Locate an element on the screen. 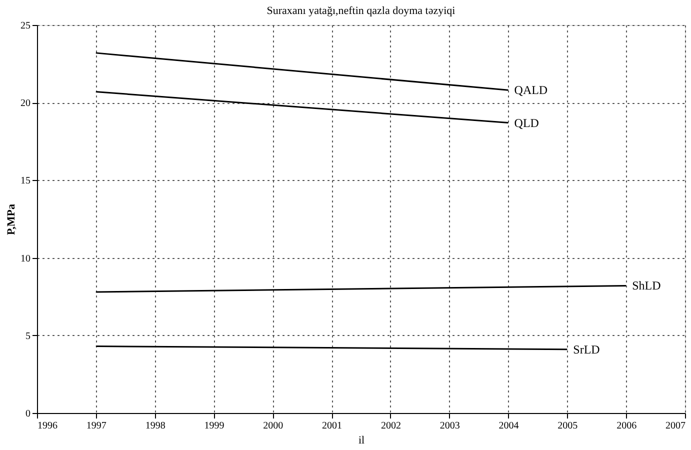 This screenshot has height=450, width=691. chart-title: Suraxanı yatağı,neftin qazla doyma təzyiqi is located at coordinates (361, 11).